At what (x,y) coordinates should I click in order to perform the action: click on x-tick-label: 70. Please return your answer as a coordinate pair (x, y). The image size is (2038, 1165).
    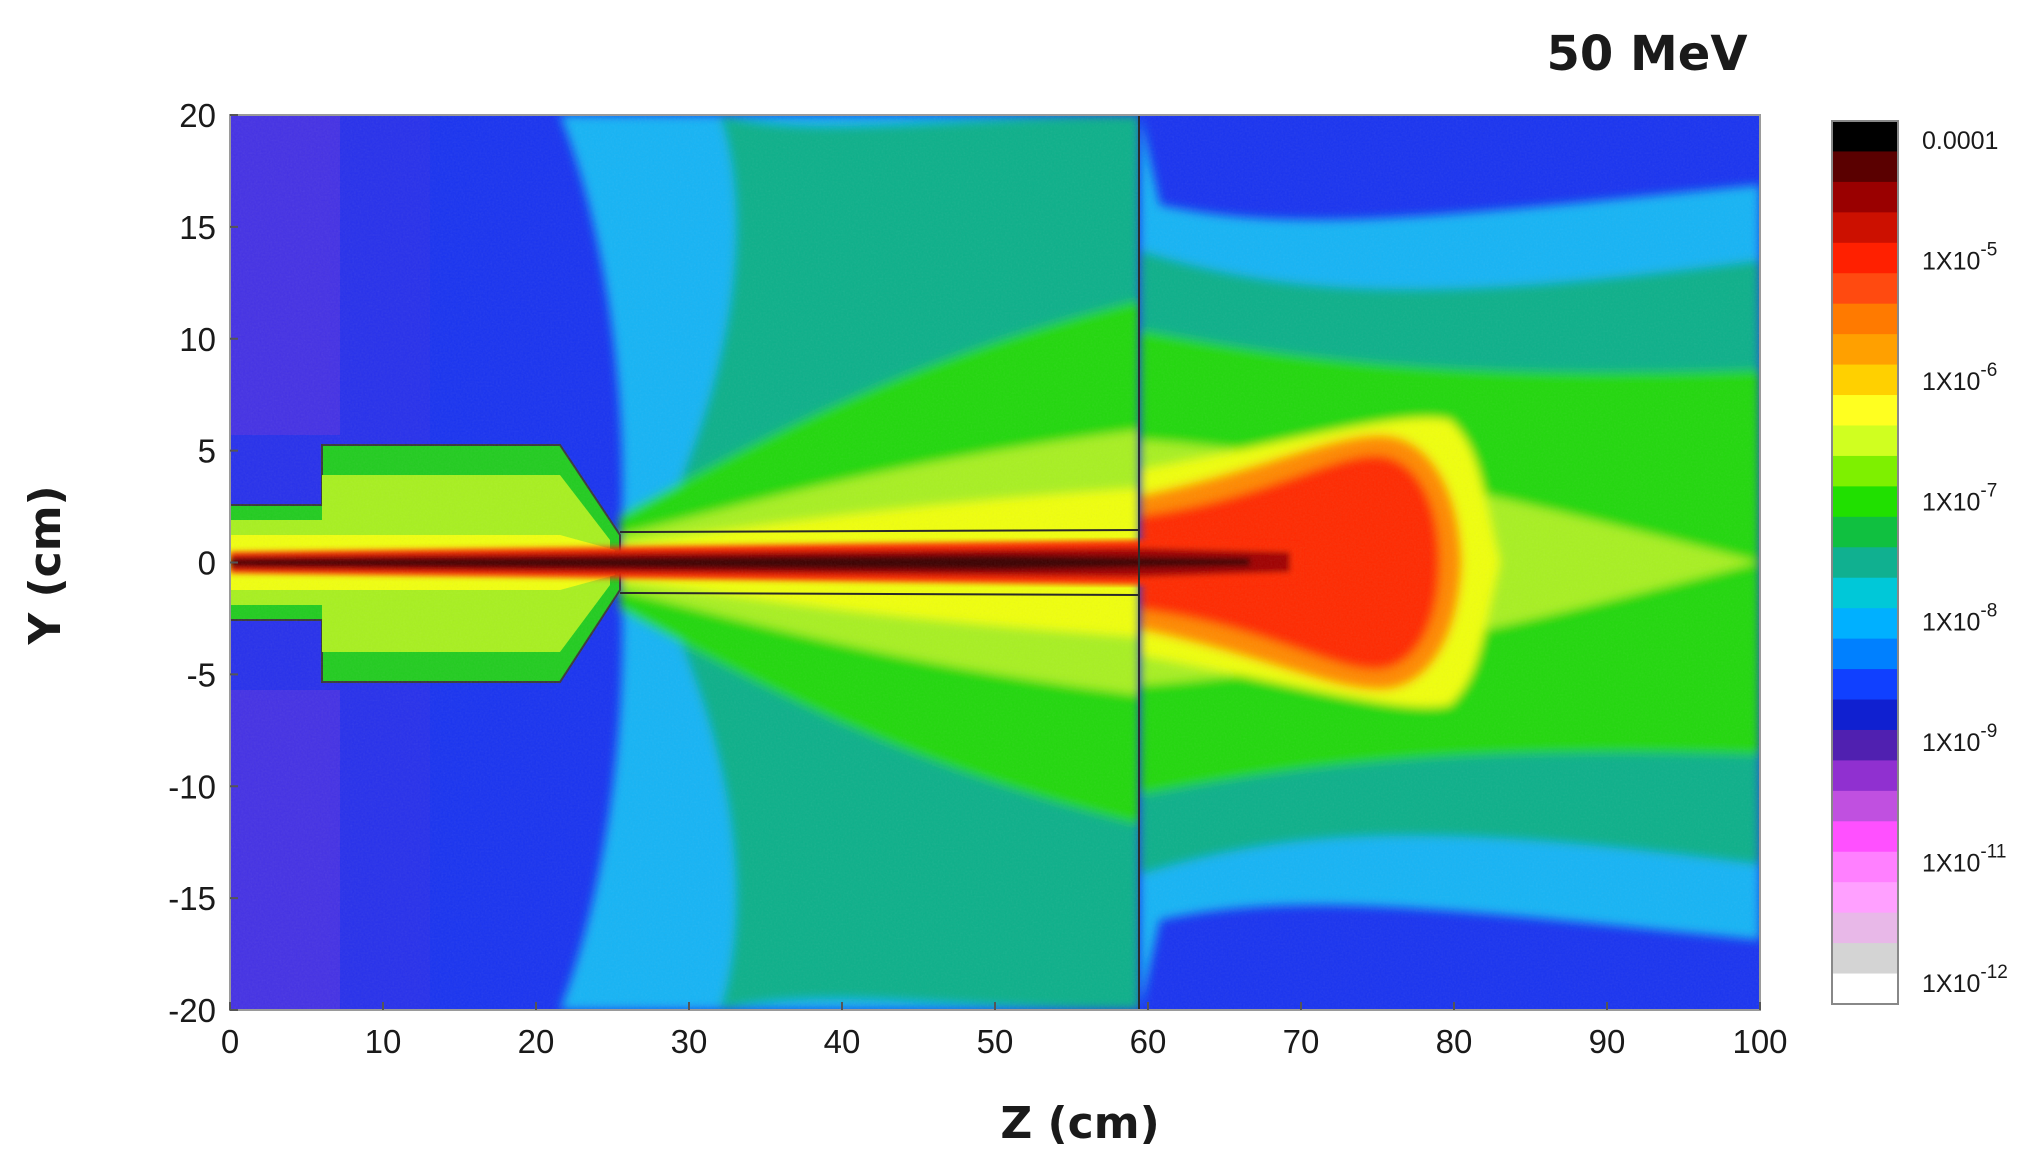
    Looking at the image, I should click on (1301, 1041).